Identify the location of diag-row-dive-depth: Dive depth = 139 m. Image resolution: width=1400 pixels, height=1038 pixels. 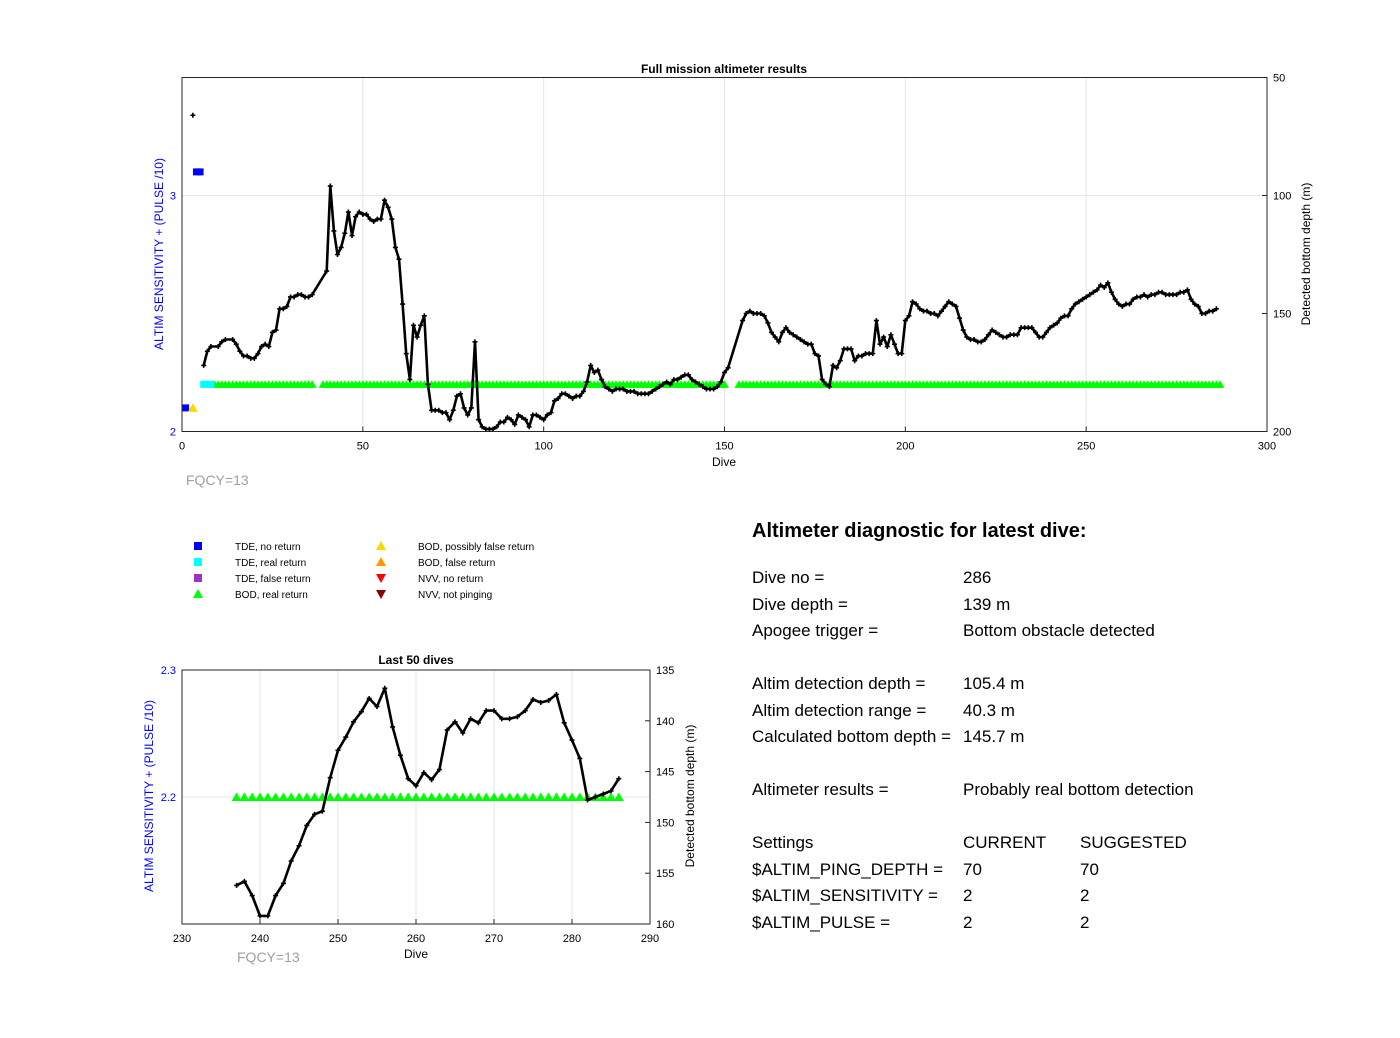
(1062, 605).